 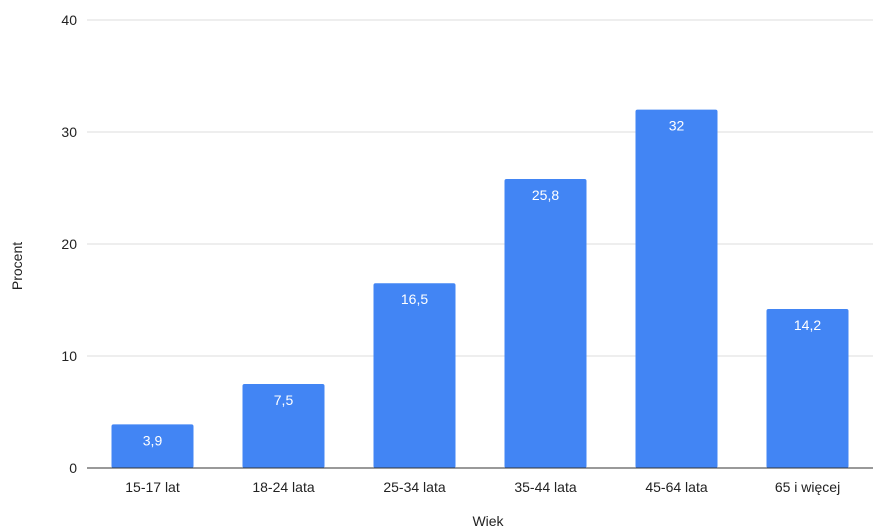 I want to click on y-axis-title: Procent, so click(x=17, y=266).